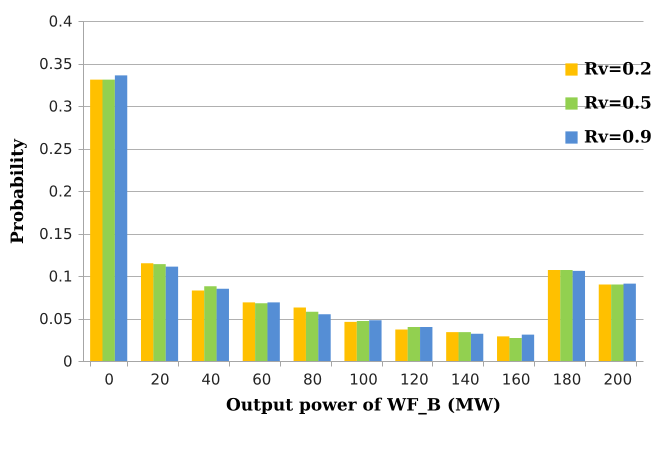 The width and height of the screenshot is (664, 452). I want to click on y-axis-title: Probability, so click(18, 191).